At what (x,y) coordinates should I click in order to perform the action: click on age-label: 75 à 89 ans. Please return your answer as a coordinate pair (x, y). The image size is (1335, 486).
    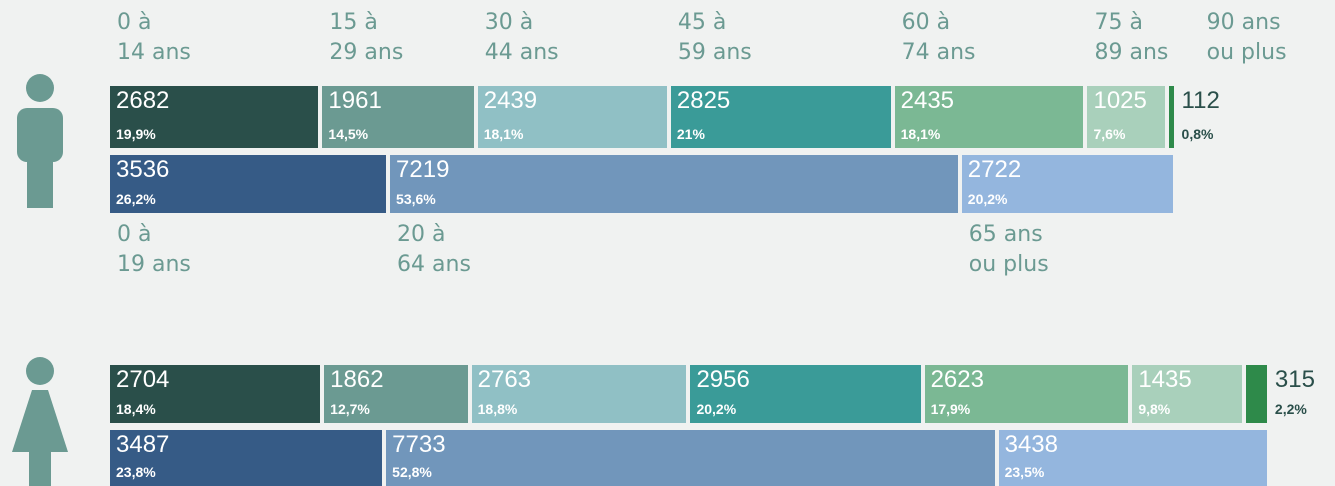
    Looking at the image, I should click on (1131, 37).